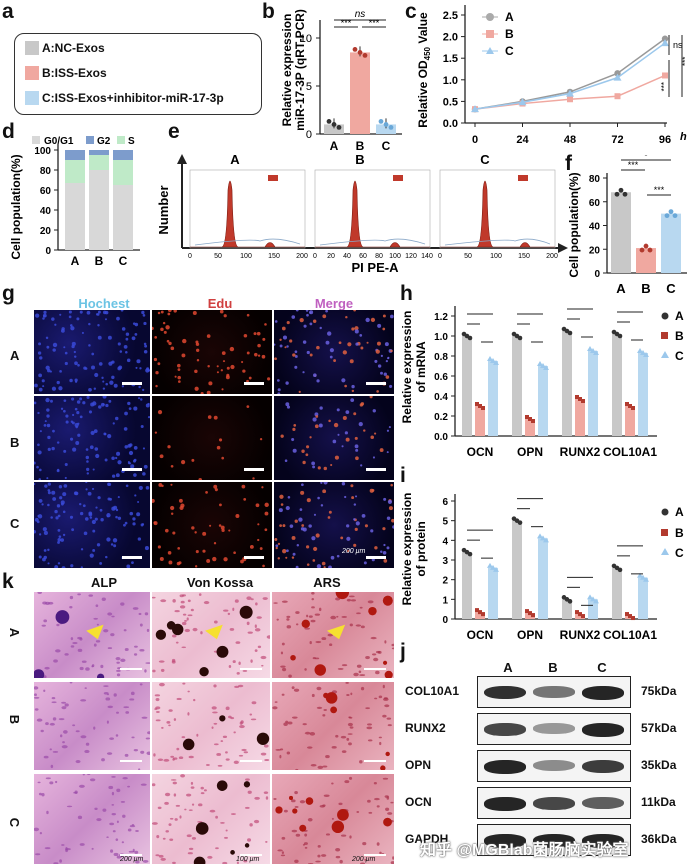  I want to click on ytick-label: 20, so click(595, 250).